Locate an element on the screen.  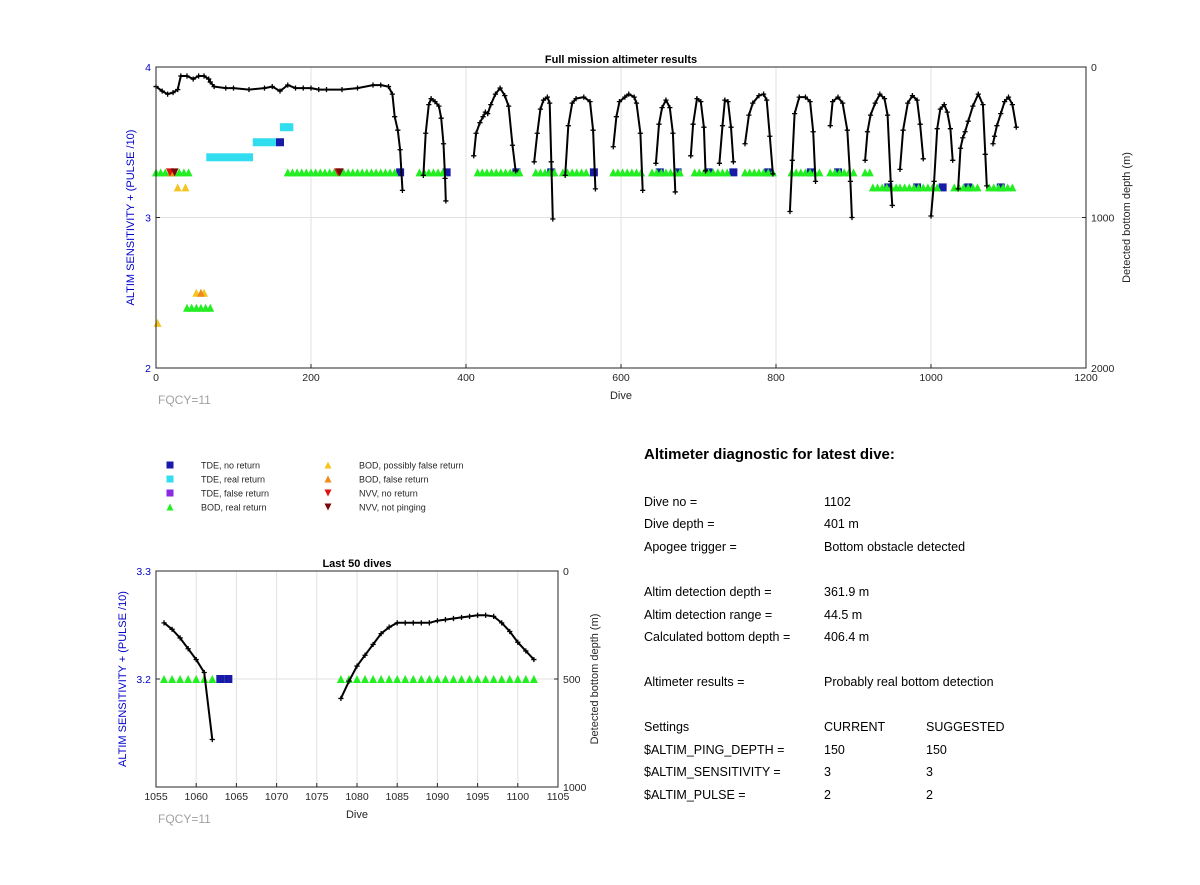
x-tick-label: 0 is located at coordinates (156, 378).